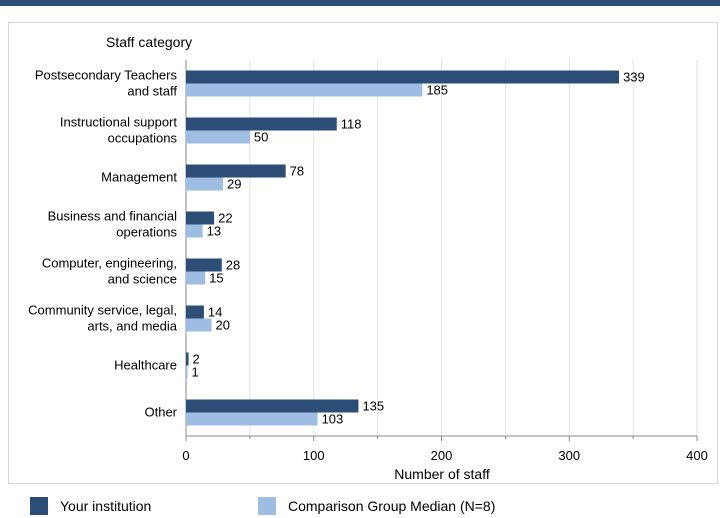 The image size is (720, 518). What do you see at coordinates (360, 3) in the screenshot?
I see `header-rule` at bounding box center [360, 3].